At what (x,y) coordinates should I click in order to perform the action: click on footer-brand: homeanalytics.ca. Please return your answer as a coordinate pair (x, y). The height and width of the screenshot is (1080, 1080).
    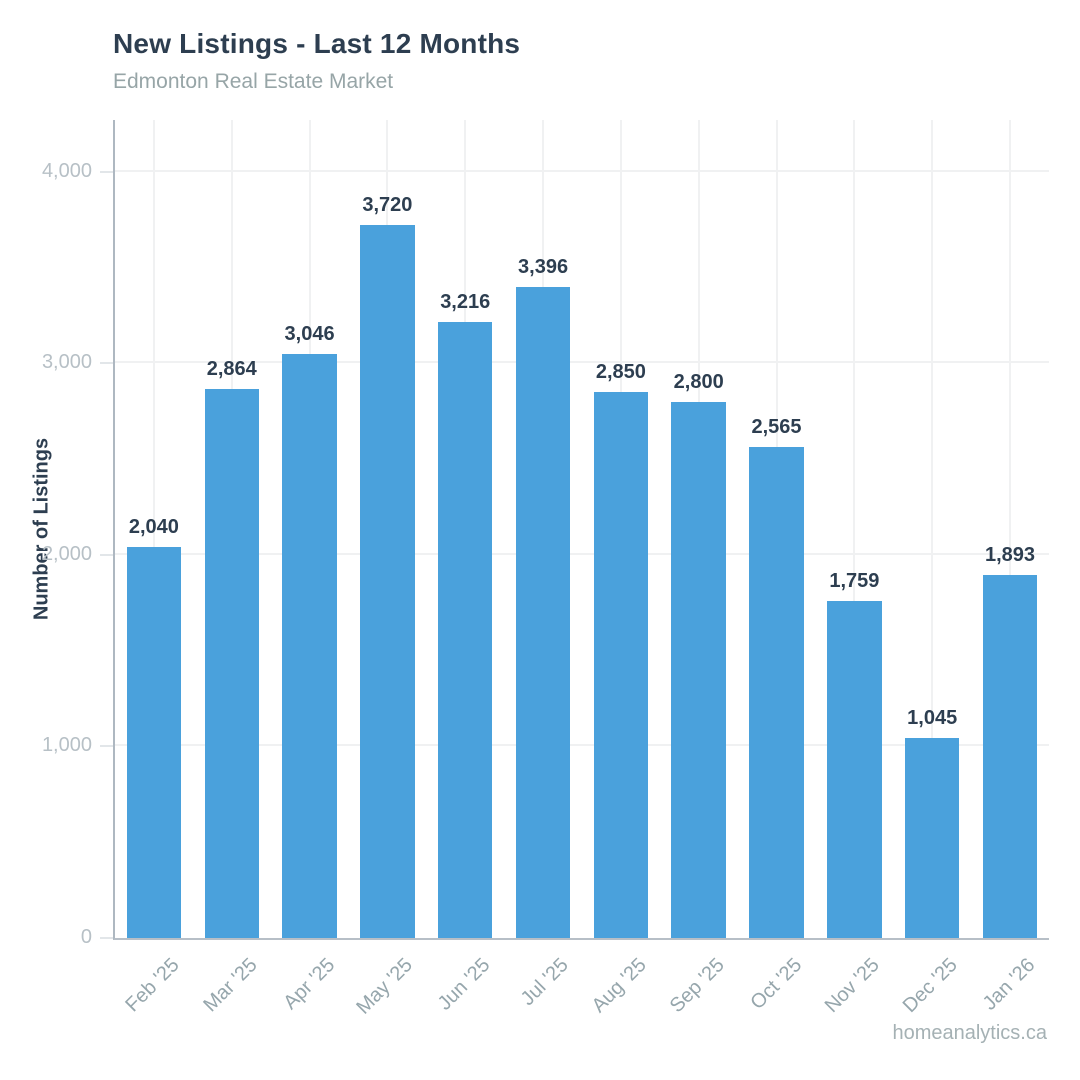
    Looking at the image, I should click on (969, 1033).